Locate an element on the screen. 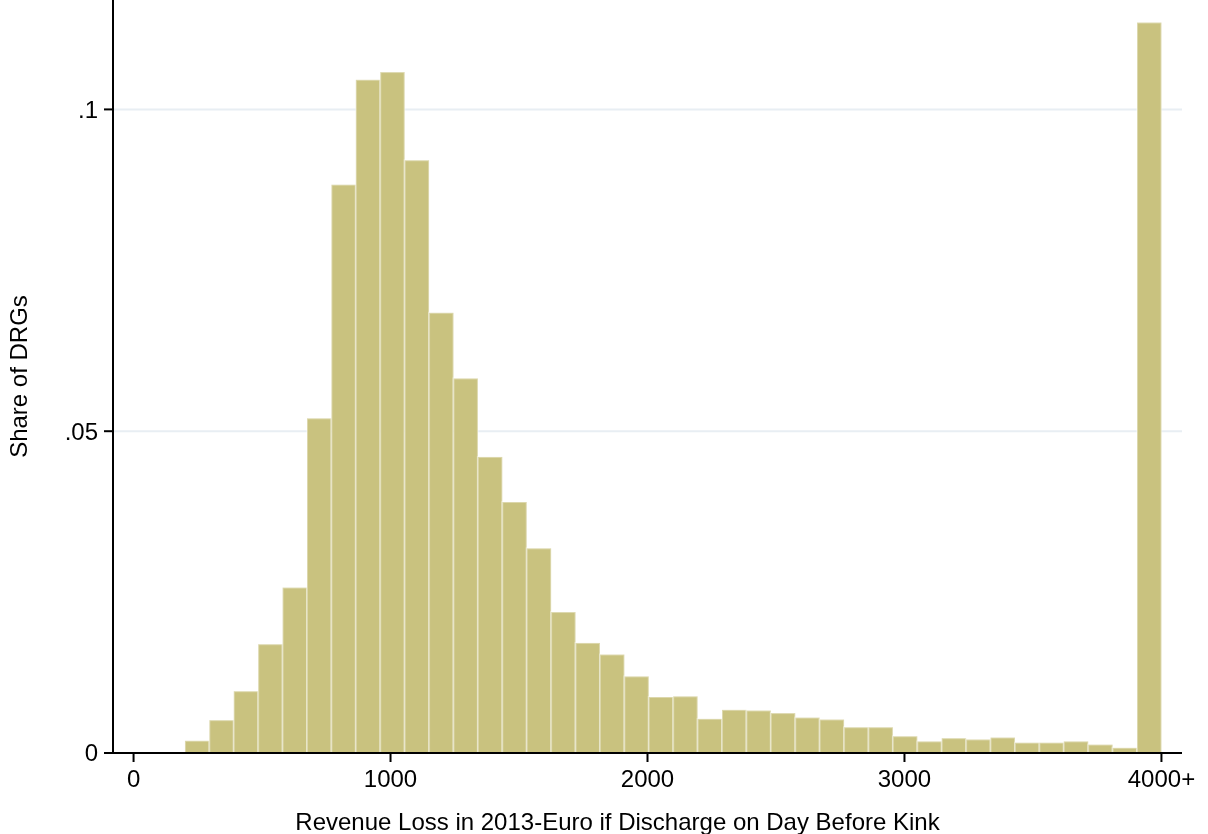 Image resolution: width=1208 pixels, height=834 pixels. y-axis-title: Share of DRGs is located at coordinates (18, 376).